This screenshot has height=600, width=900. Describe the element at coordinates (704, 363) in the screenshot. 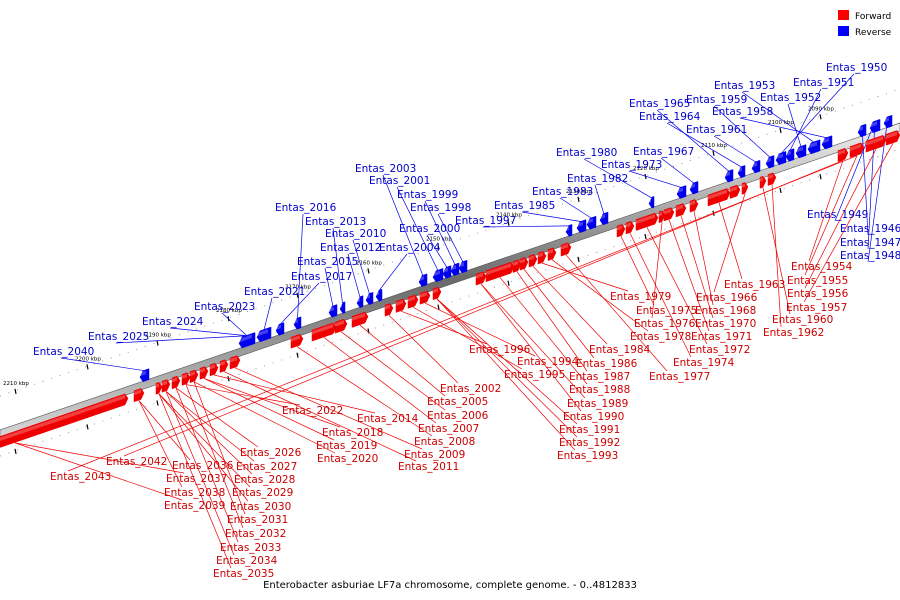

I see `forward-gene-label: Entas_1974` at that location.